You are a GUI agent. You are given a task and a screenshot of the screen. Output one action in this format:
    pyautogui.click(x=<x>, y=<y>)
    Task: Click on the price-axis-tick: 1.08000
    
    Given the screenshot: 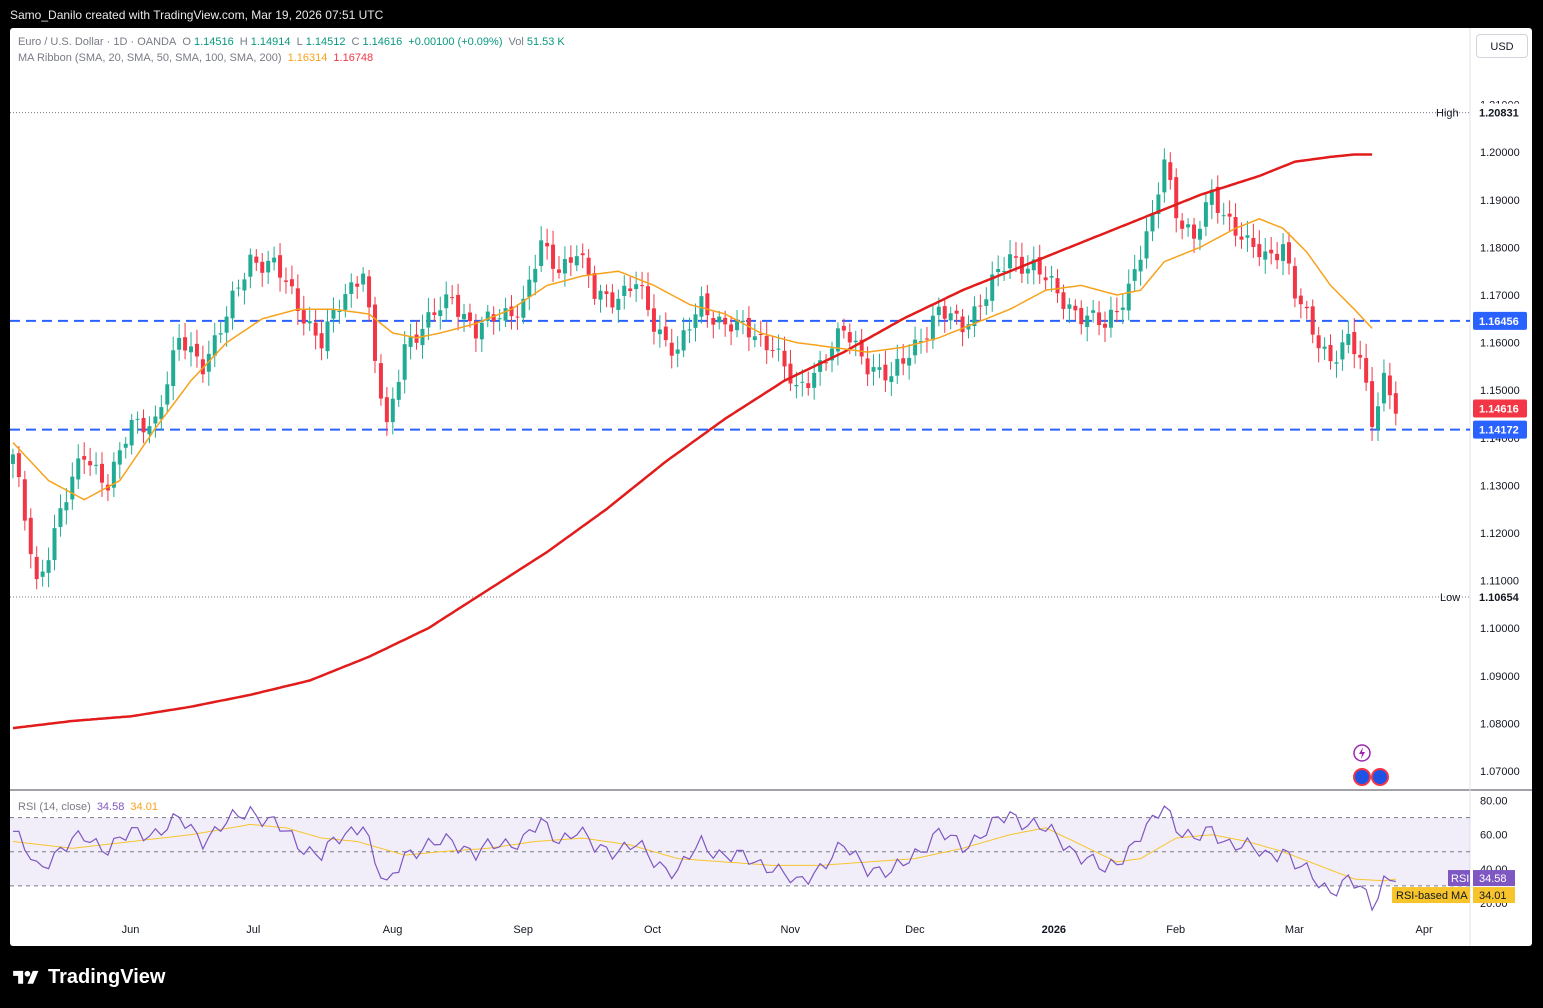 What is the action you would take?
    pyautogui.click(x=1500, y=724)
    